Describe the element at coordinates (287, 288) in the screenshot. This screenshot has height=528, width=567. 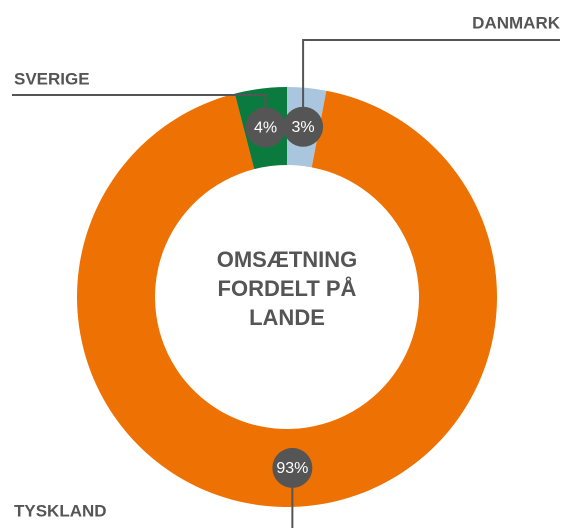
I see `chart-title: OMSÆTNING FORDELT PÅ LANDE` at that location.